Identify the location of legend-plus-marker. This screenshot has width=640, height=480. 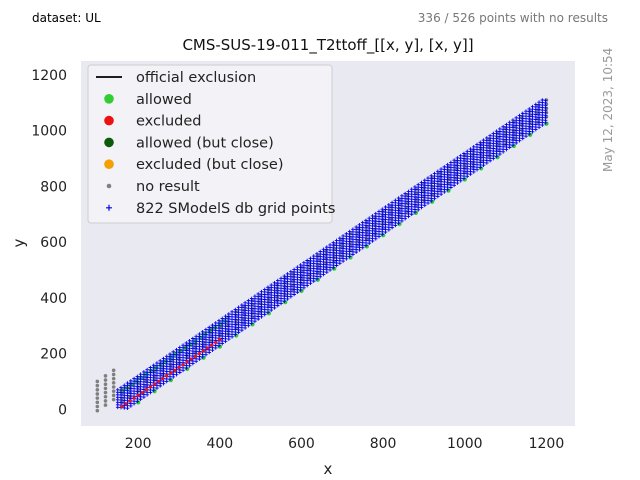
(109, 207).